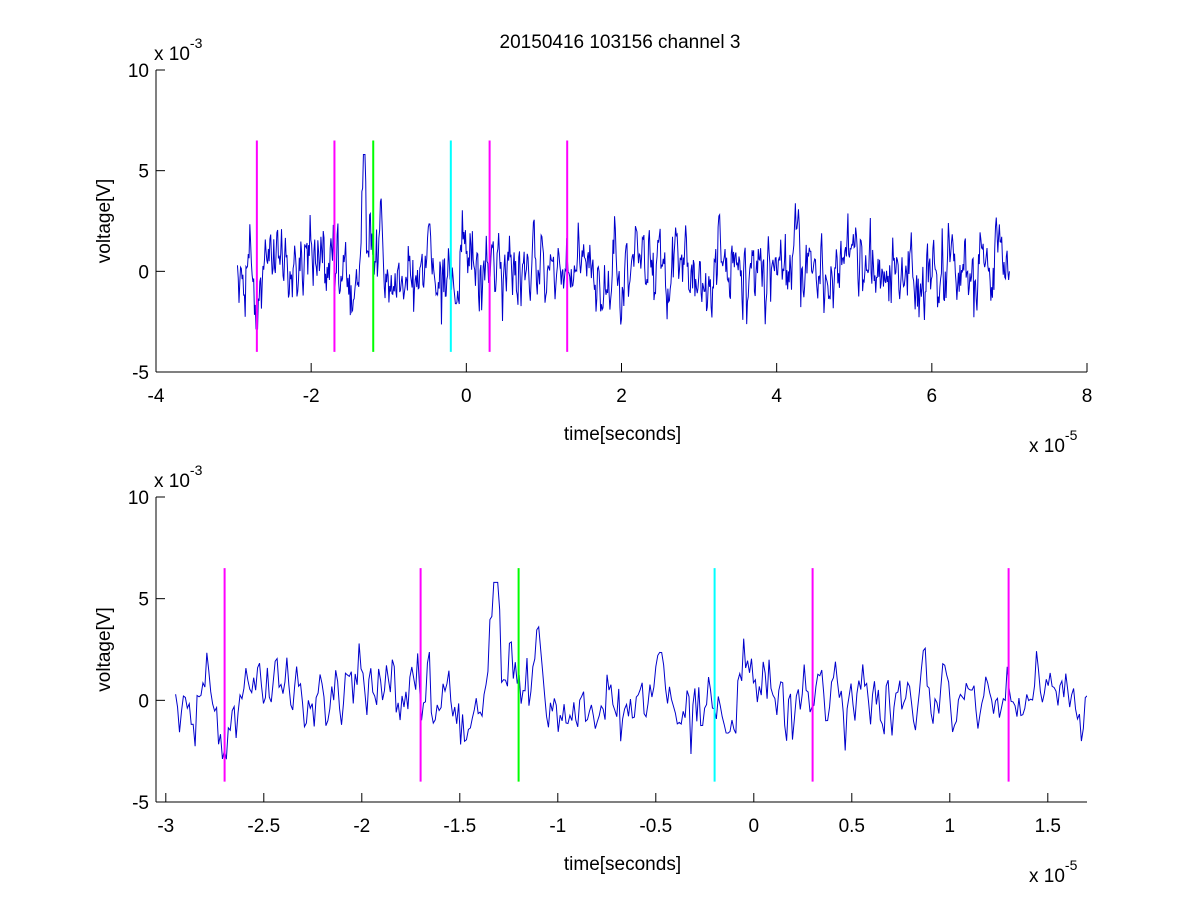 The image size is (1200, 901). Describe the element at coordinates (852, 826) in the screenshot. I see `x-tick-label: 0.5` at that location.